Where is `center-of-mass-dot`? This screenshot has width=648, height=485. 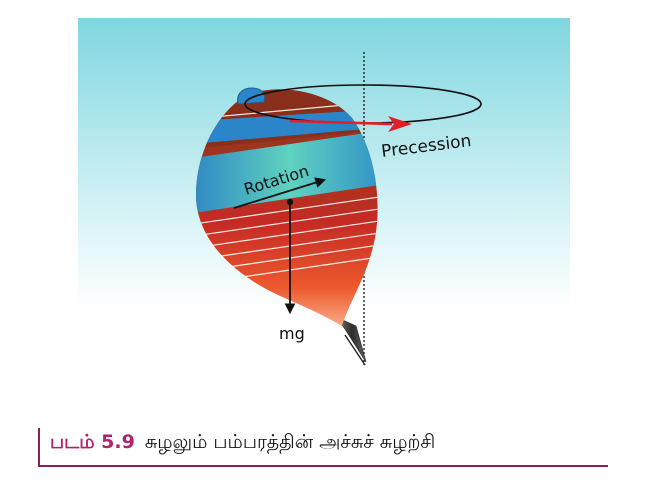
center-of-mass-dot is located at coordinates (290, 202).